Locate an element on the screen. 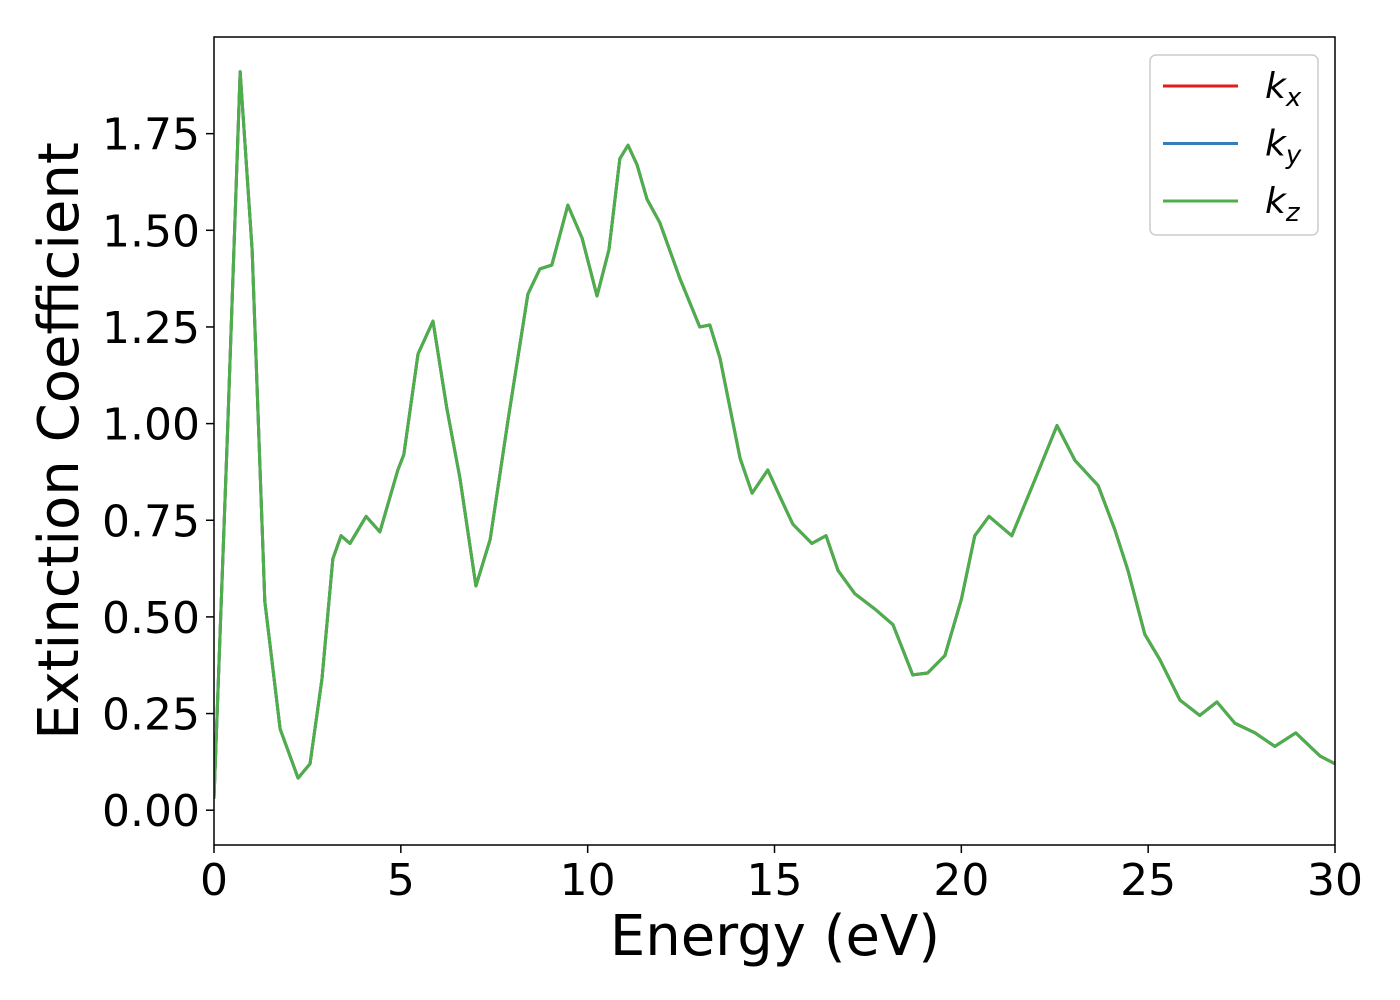  y-tick-label: 0.00 is located at coordinates (151, 811).